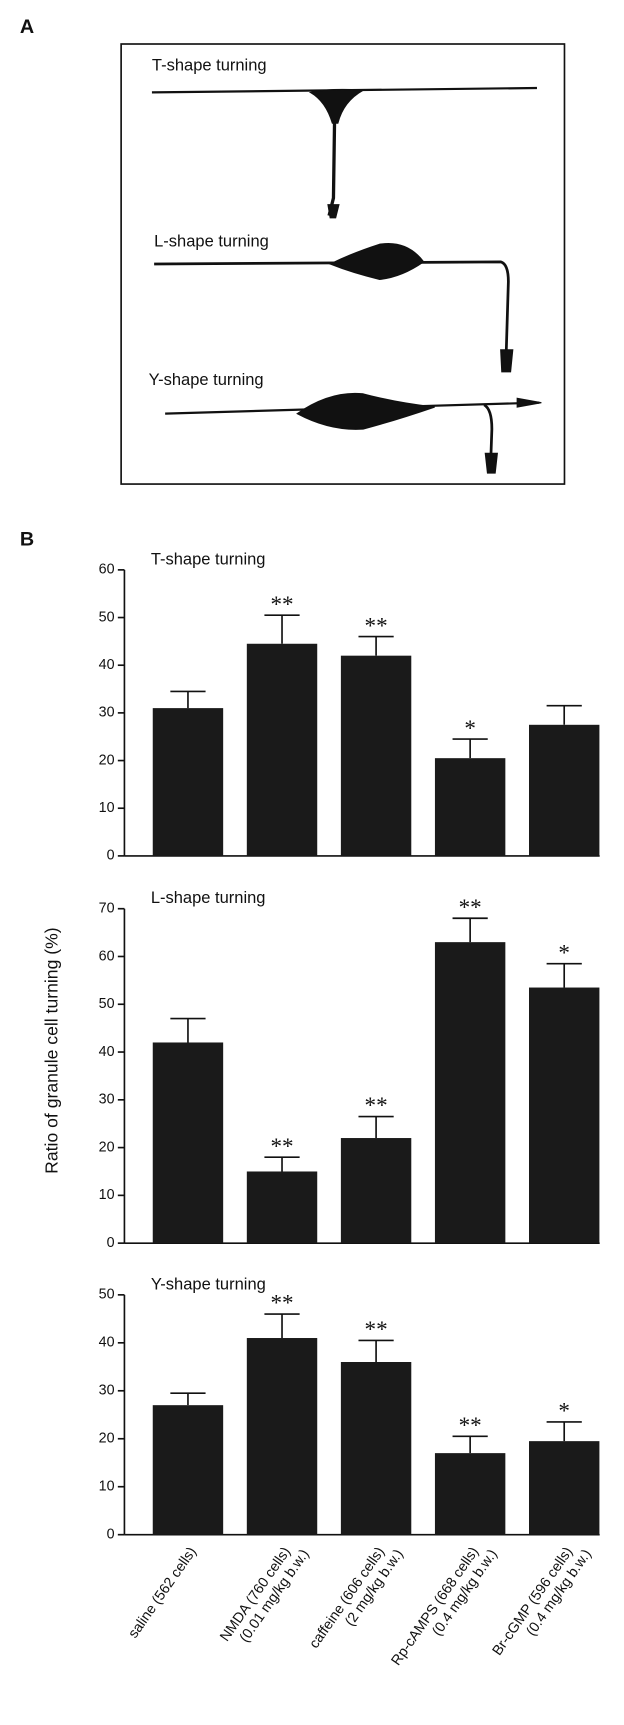  Describe the element at coordinates (356, 1599) in the screenshot. I see `x-tick-label: caffeine (606 cells)(2 mg/kg b.w.)` at that location.